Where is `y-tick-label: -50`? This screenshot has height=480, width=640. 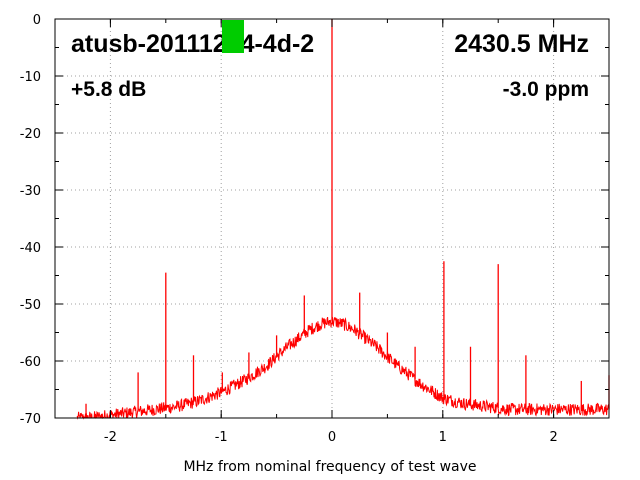
y-tick-label: -50 is located at coordinates (30, 305).